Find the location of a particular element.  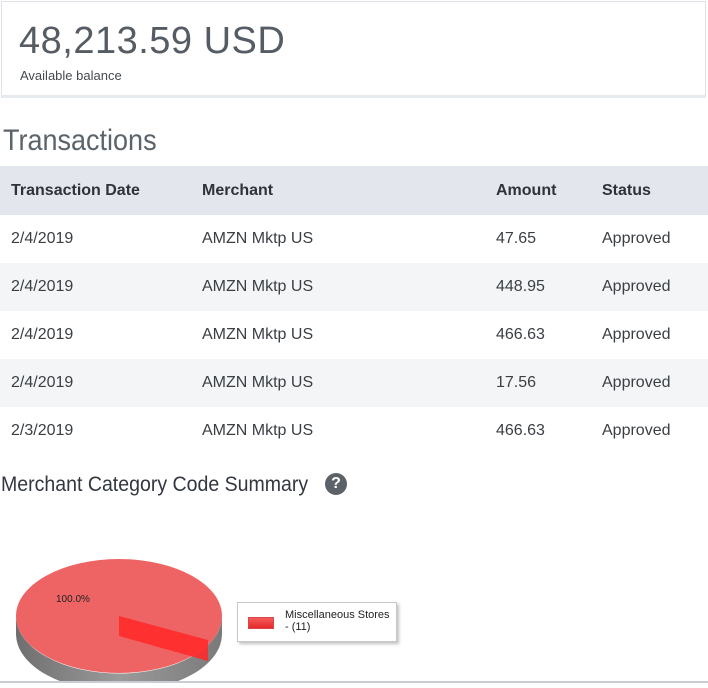

column-header-amount: Amount is located at coordinates (549, 190).